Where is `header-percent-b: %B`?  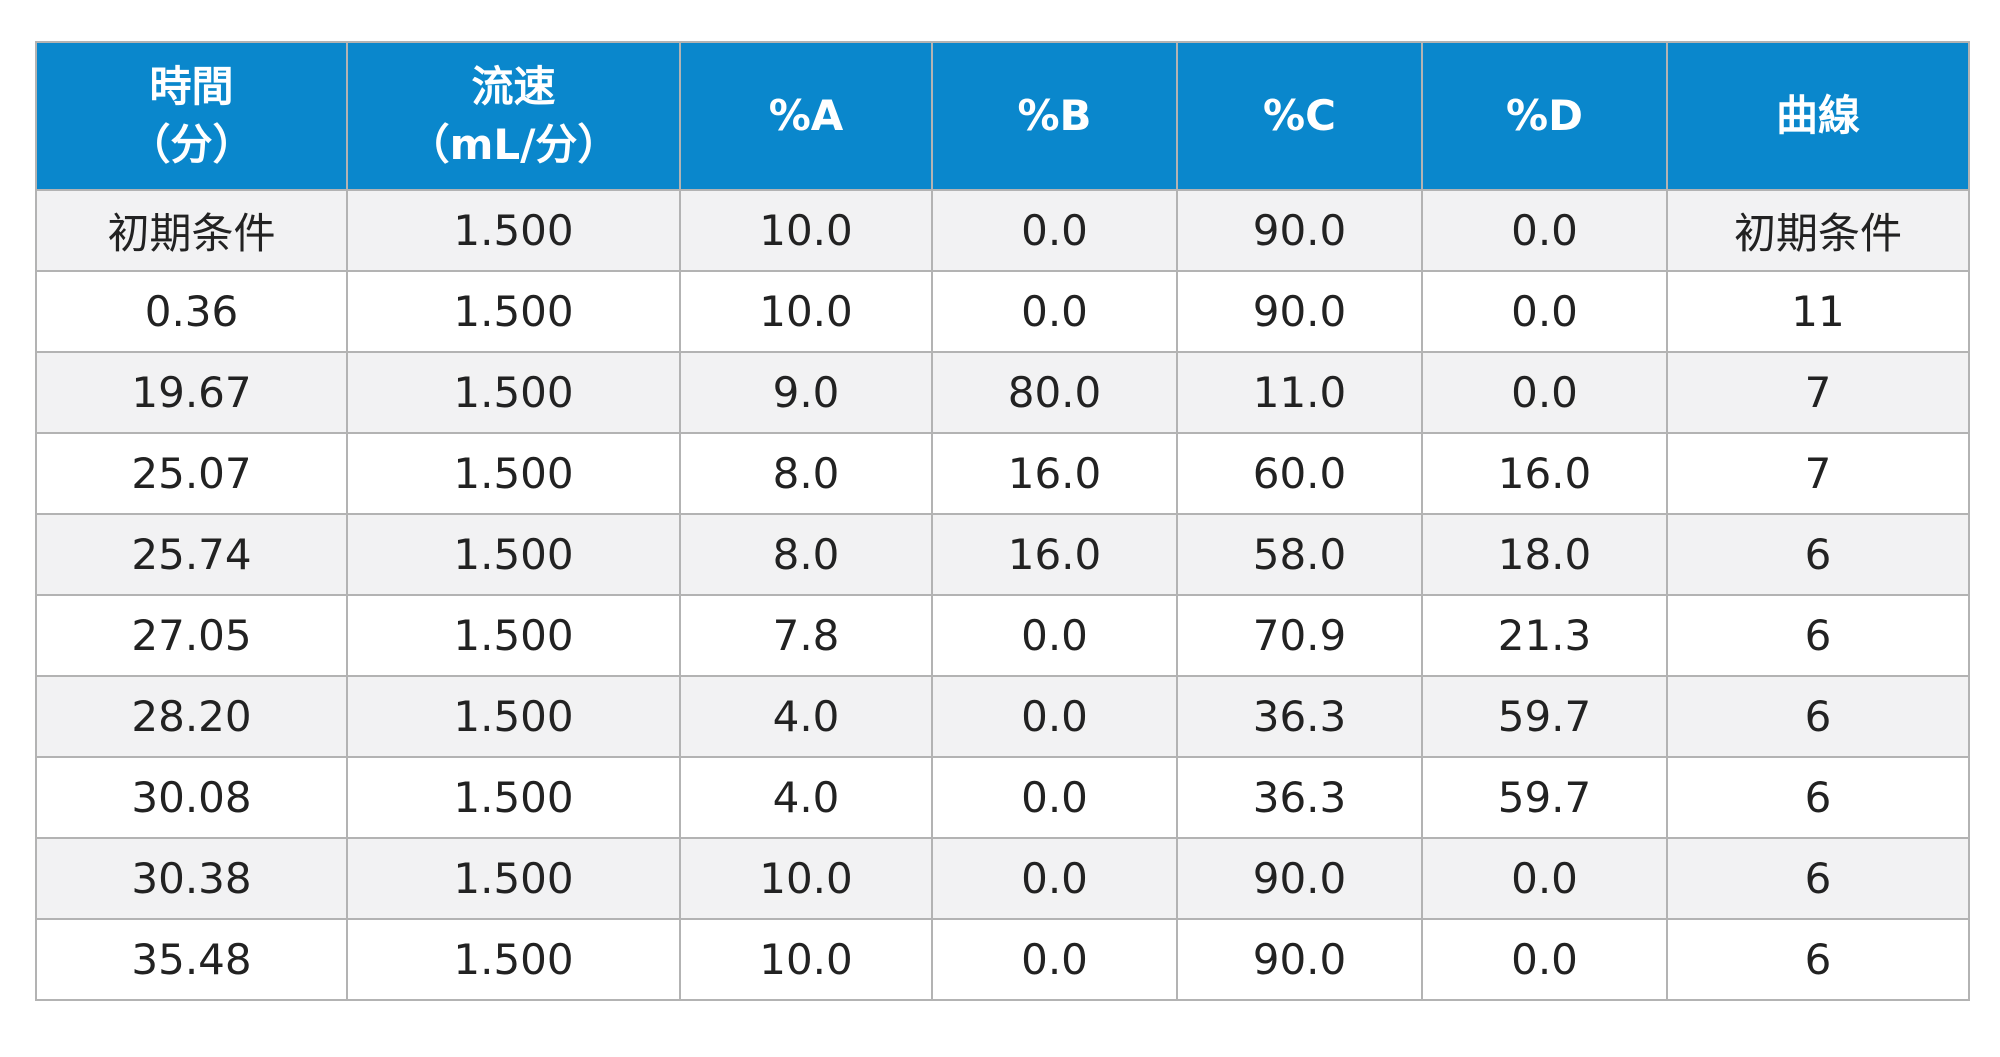 header-percent-b: %B is located at coordinates (1054, 116).